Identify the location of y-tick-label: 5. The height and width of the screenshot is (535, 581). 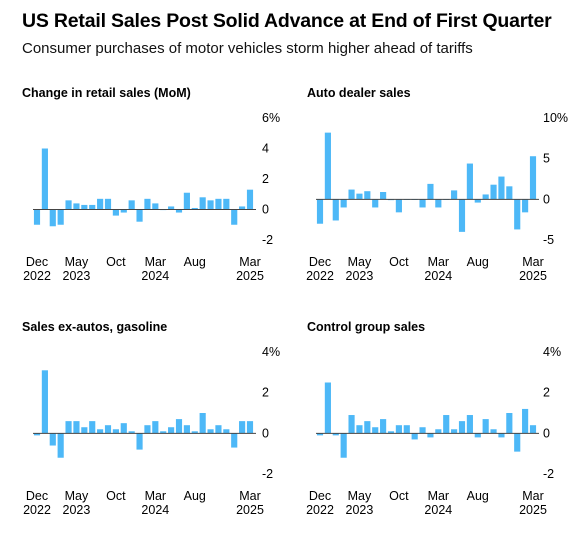
(546, 159).